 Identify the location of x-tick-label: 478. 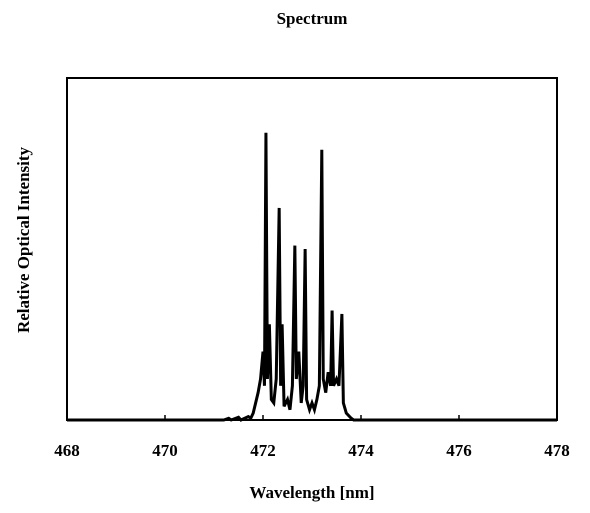
(557, 450).